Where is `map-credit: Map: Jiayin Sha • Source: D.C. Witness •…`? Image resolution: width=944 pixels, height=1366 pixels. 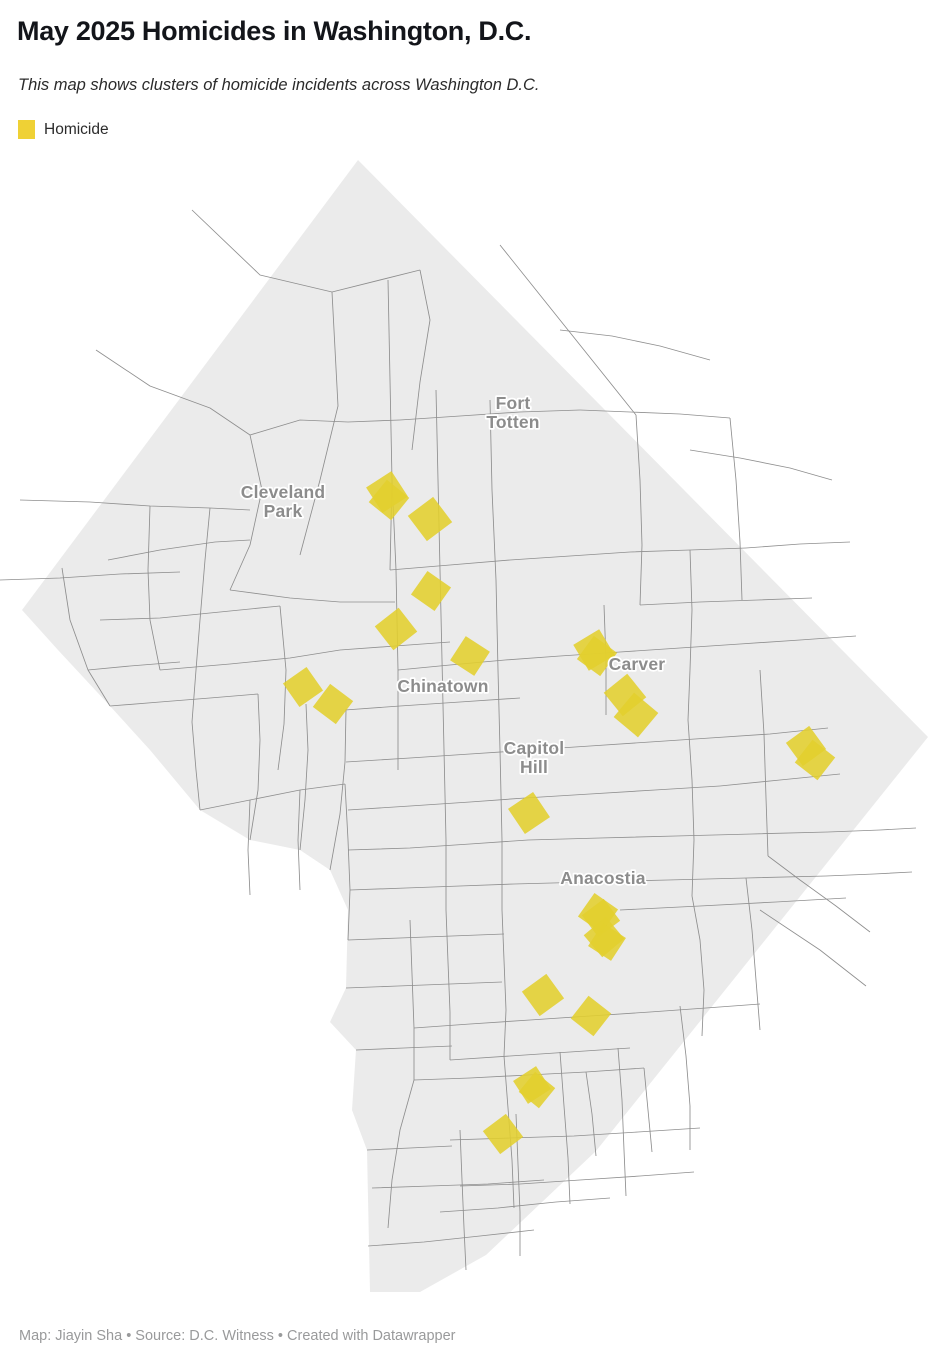
map-credit: Map: Jiayin Sha • Source: D.C. Witness •… is located at coordinates (237, 1336).